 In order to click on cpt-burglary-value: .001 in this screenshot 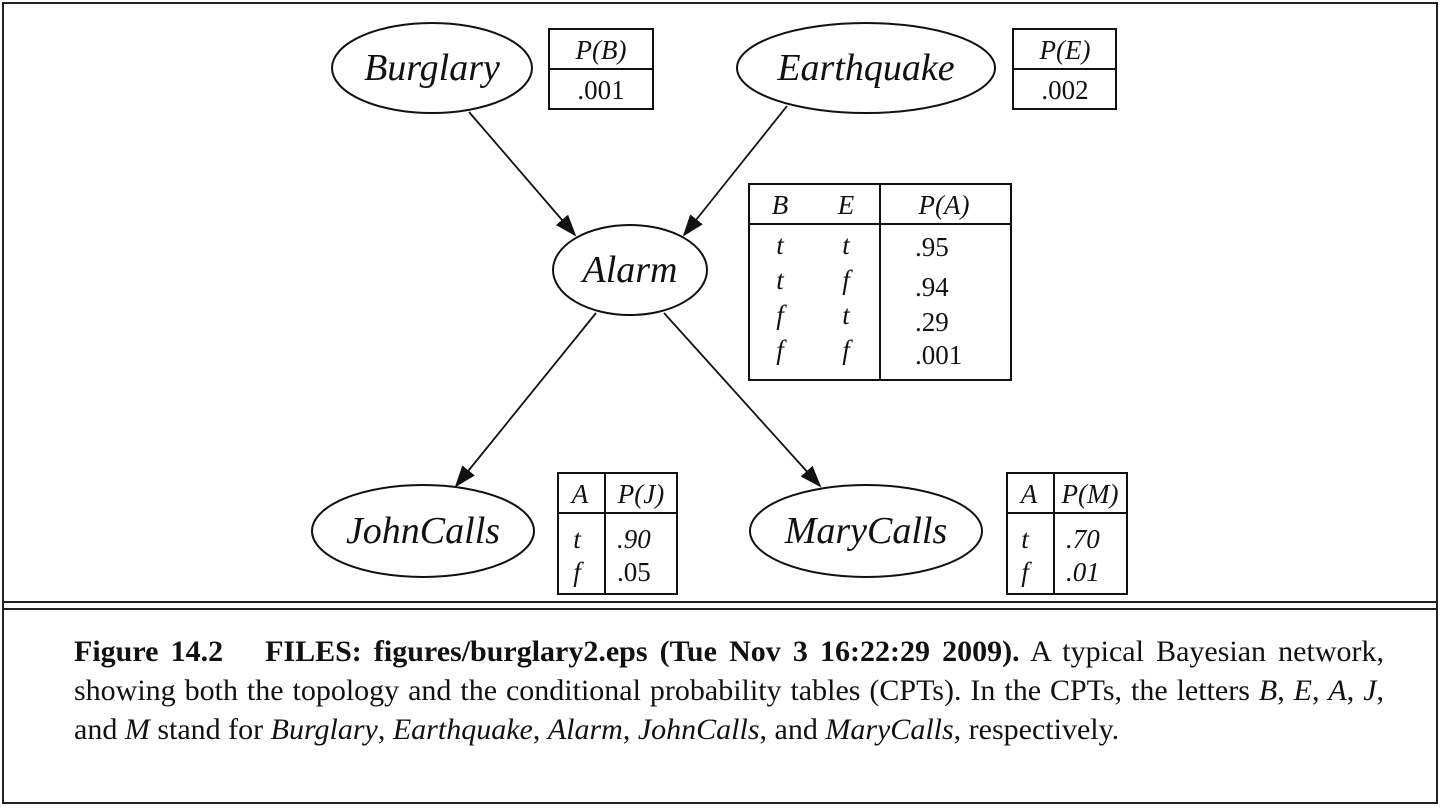, I will do `click(600, 90)`.